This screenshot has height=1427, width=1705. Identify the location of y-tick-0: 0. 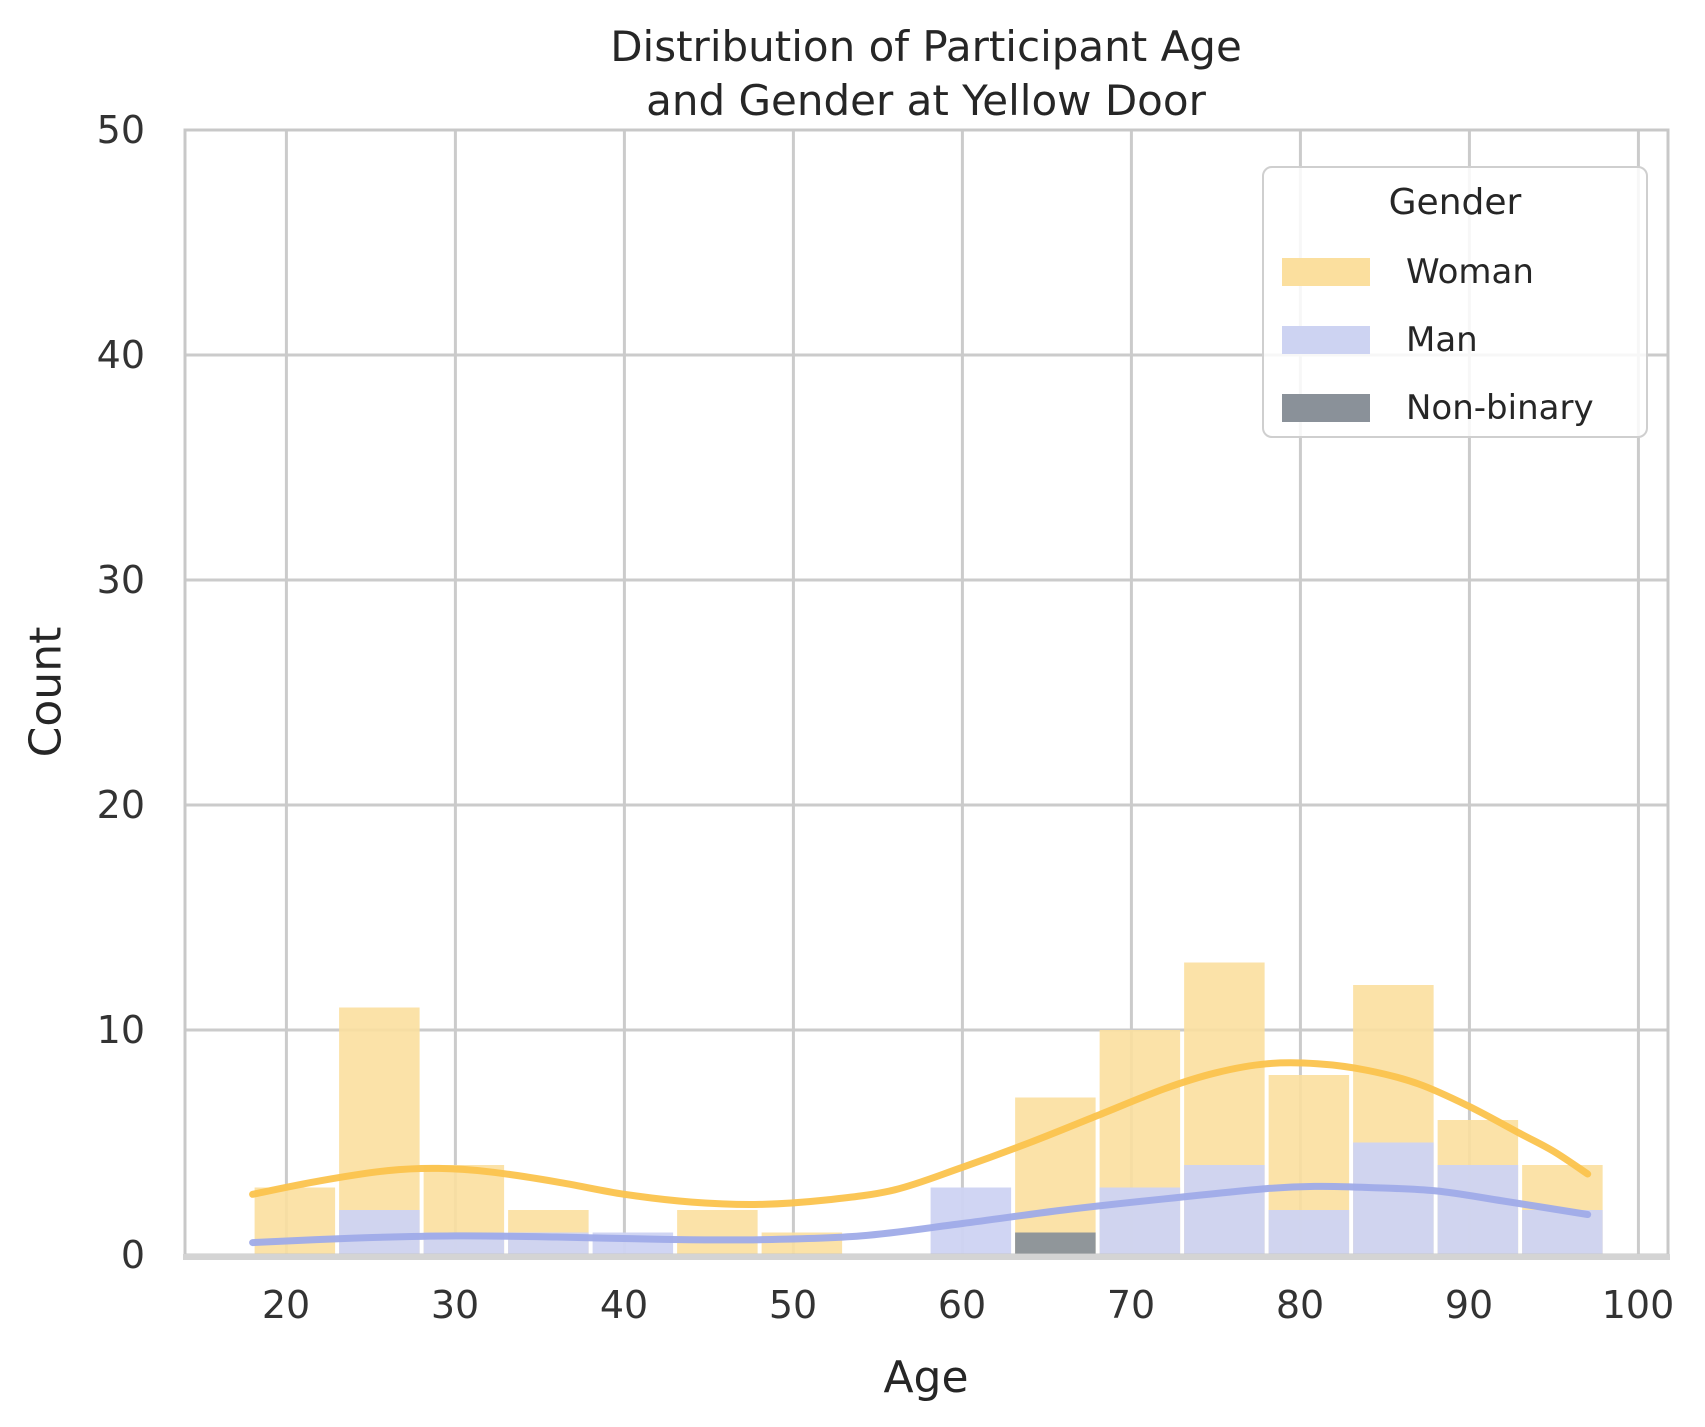
(132, 1255).